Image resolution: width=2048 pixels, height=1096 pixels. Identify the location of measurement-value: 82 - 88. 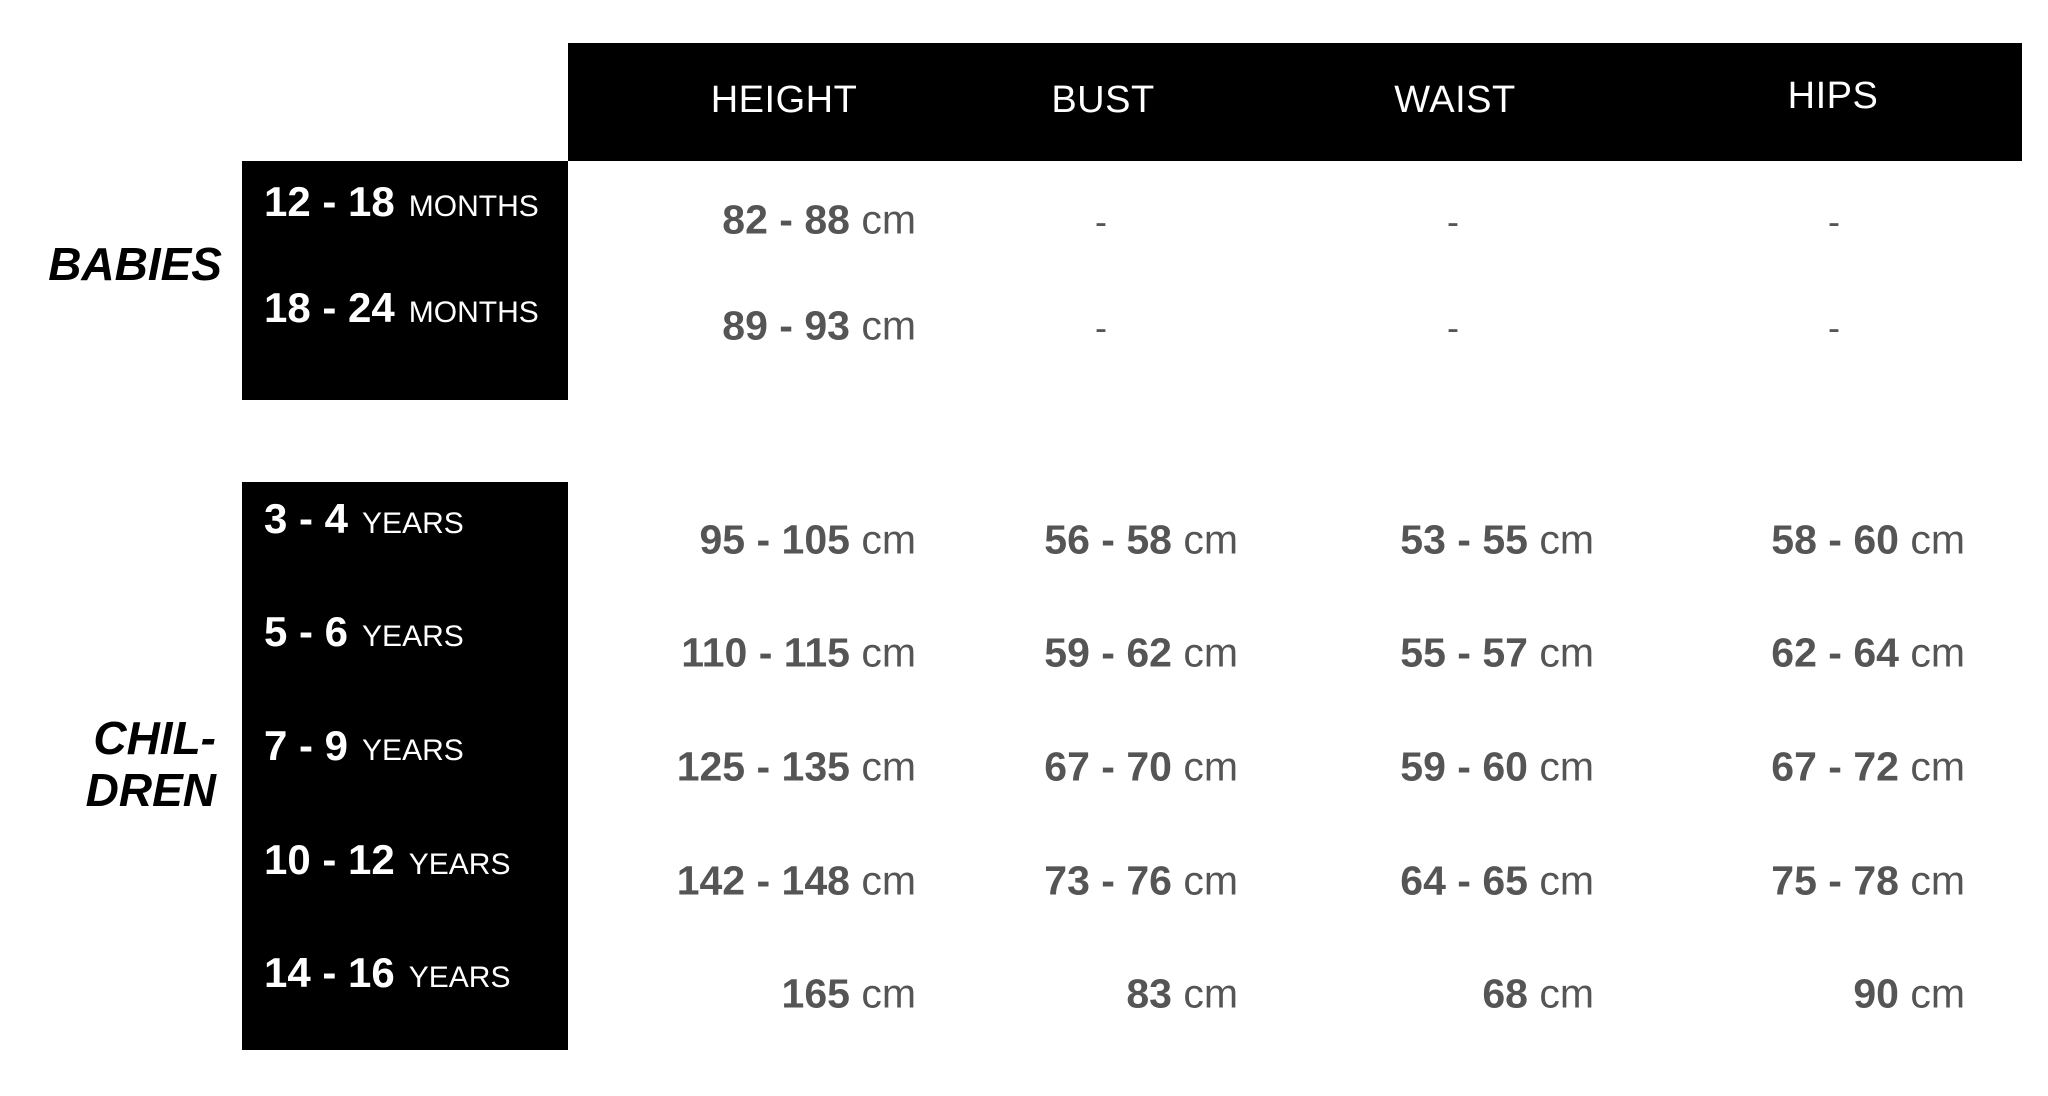
(786, 219).